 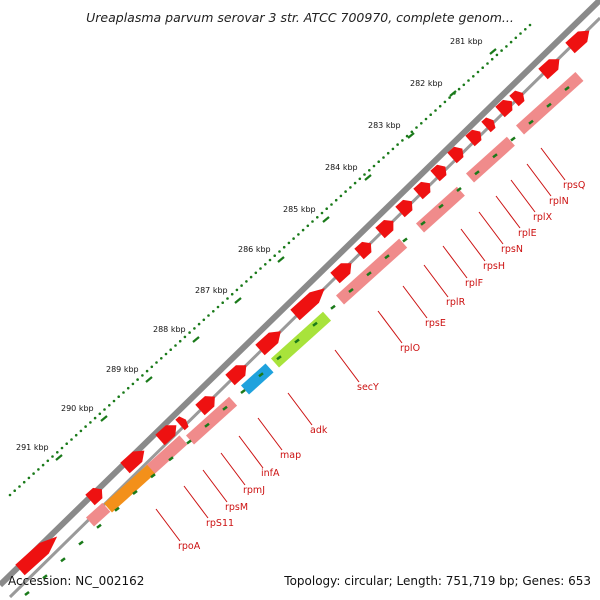 I want to click on ruler-label: 285 kbp, so click(x=299, y=209).